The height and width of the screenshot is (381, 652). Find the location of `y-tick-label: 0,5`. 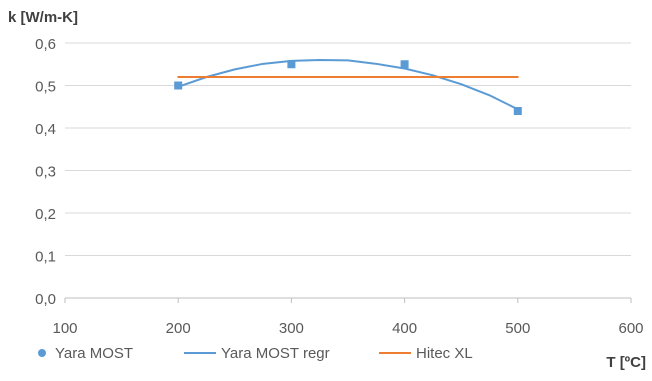

y-tick-label: 0,5 is located at coordinates (45, 87).